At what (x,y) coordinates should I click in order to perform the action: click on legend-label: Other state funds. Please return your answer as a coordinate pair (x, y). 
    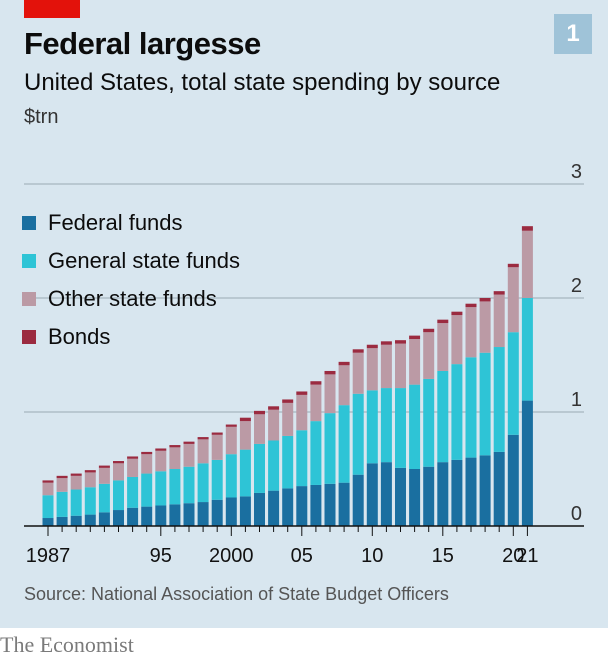
    Looking at the image, I should click on (132, 298).